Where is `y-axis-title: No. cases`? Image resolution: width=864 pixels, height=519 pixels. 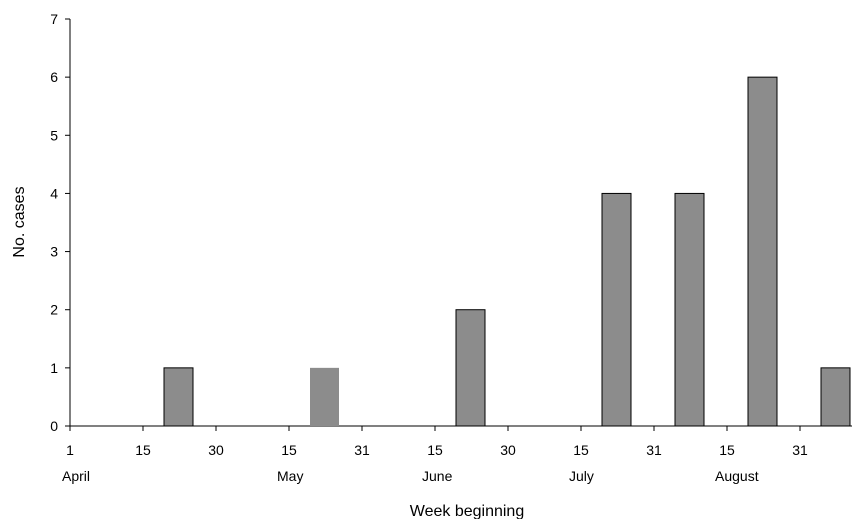
y-axis-title: No. cases is located at coordinates (19, 221).